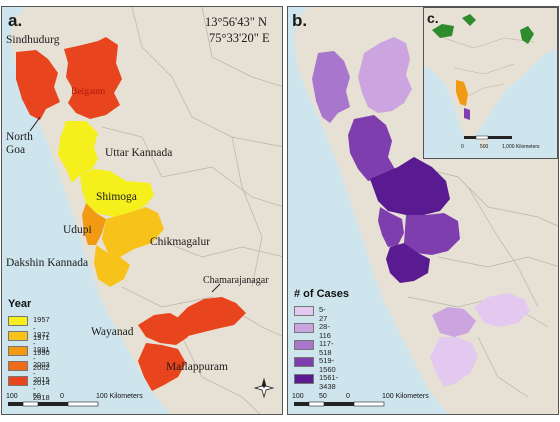 This screenshot has width=560, height=422. Describe the element at coordinates (433, 18) in the screenshot. I see `panel-c-letter: c.` at that location.